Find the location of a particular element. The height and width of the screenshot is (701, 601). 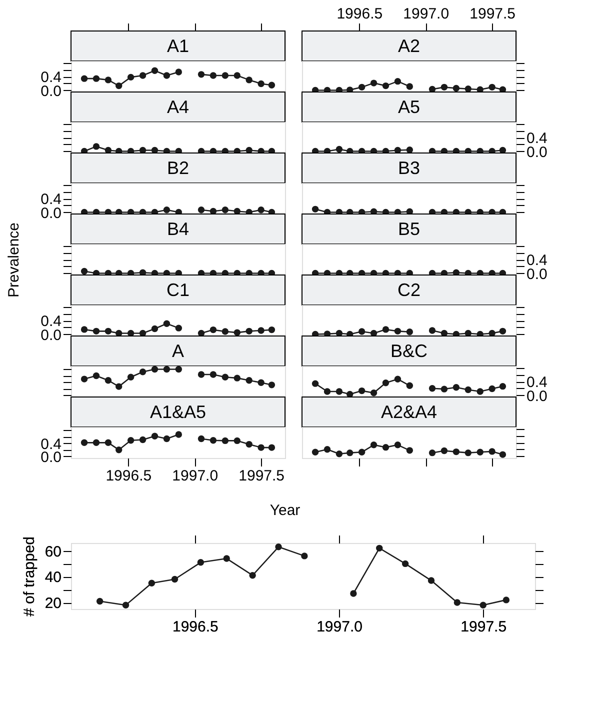

y-tick-label: 60 is located at coordinates (53, 551).